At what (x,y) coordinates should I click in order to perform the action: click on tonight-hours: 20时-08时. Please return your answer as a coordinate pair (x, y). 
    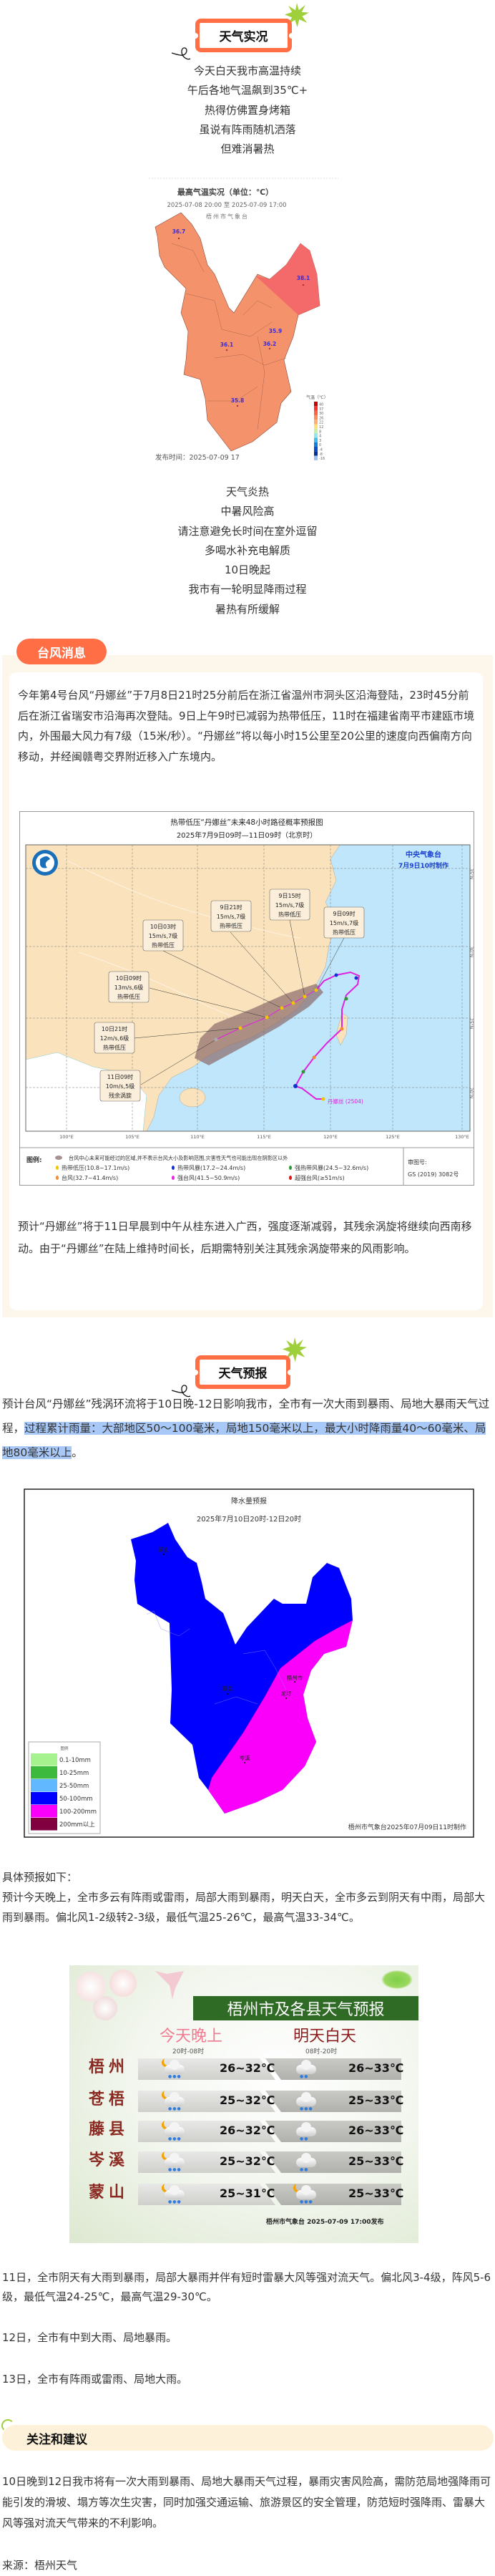
    Looking at the image, I should click on (188, 2052).